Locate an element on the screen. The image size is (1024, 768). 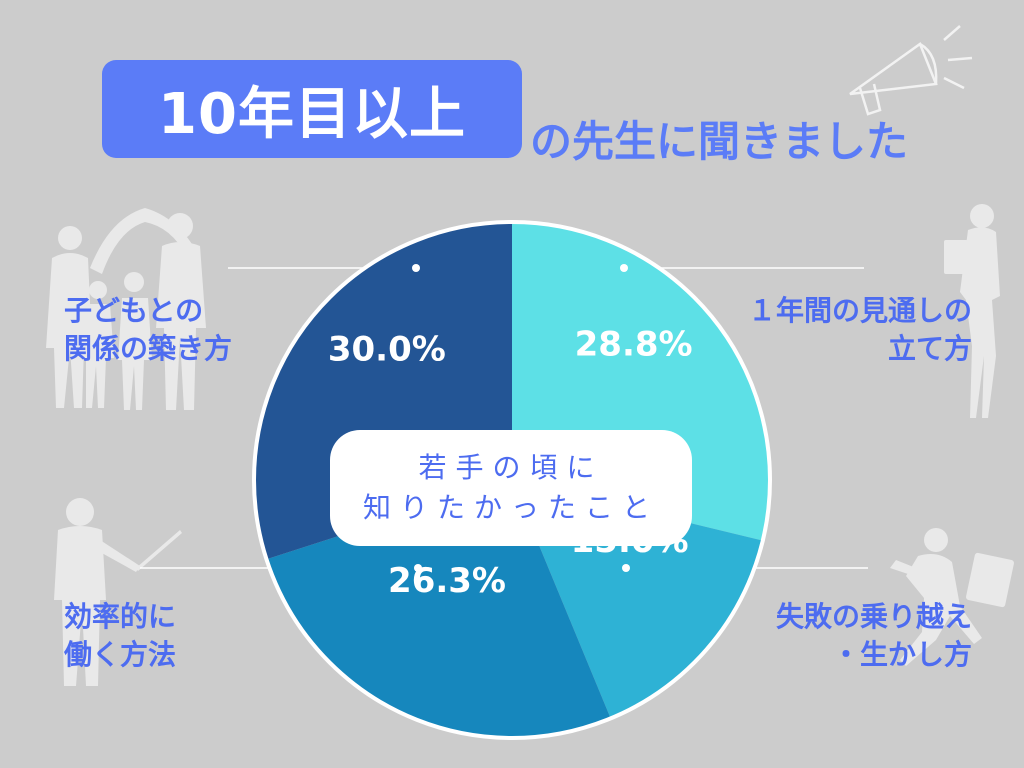
category-label-year-plan: １年間の見通しの 立て方 is located at coordinates (860, 330).